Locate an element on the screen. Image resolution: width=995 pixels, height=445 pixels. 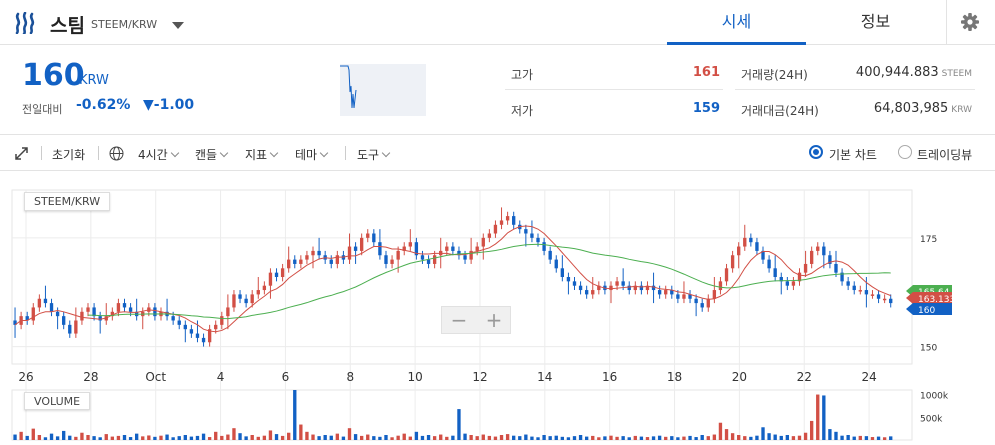
globe-icon is located at coordinates (116, 153).